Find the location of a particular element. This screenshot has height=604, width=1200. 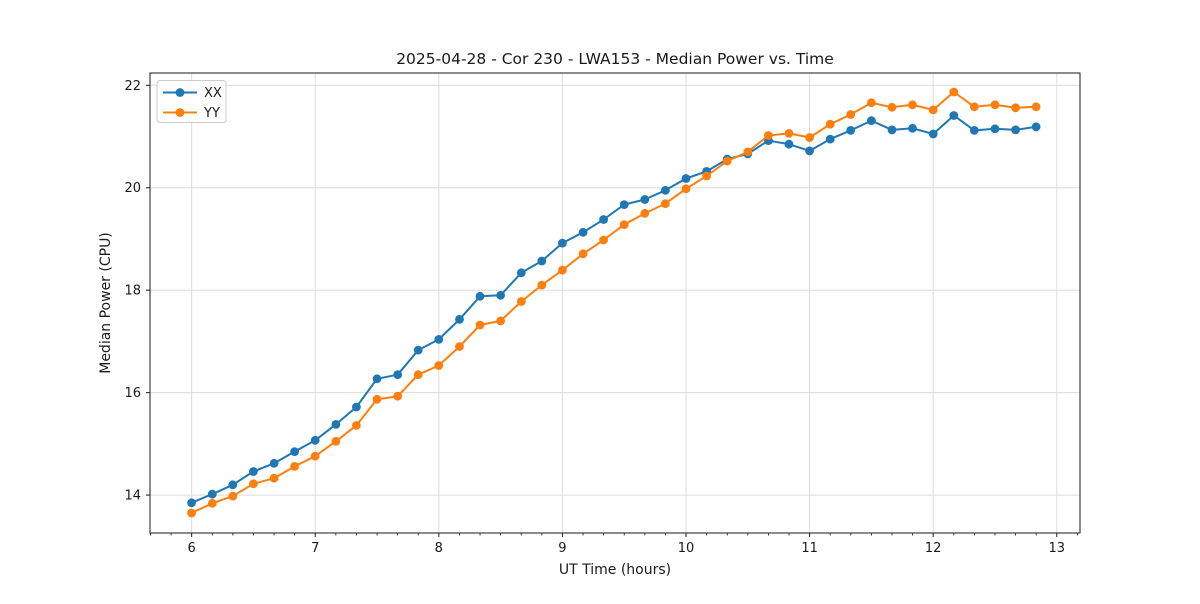

legend-label-XX: XX is located at coordinates (213, 93).